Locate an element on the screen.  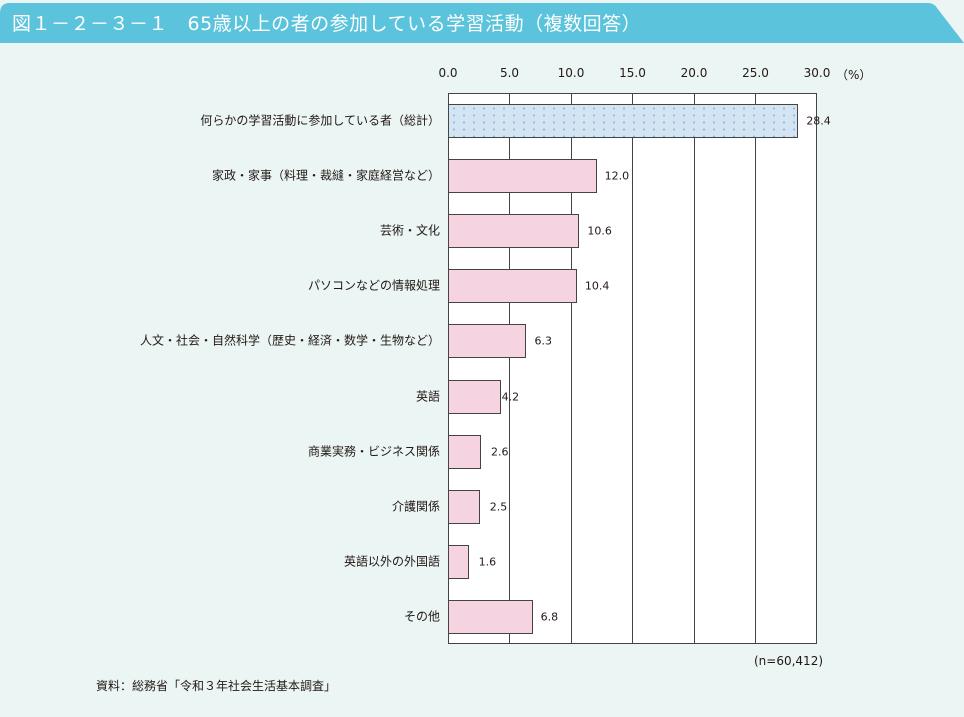
sample-size-note: (n=60,412) is located at coordinates (789, 661).